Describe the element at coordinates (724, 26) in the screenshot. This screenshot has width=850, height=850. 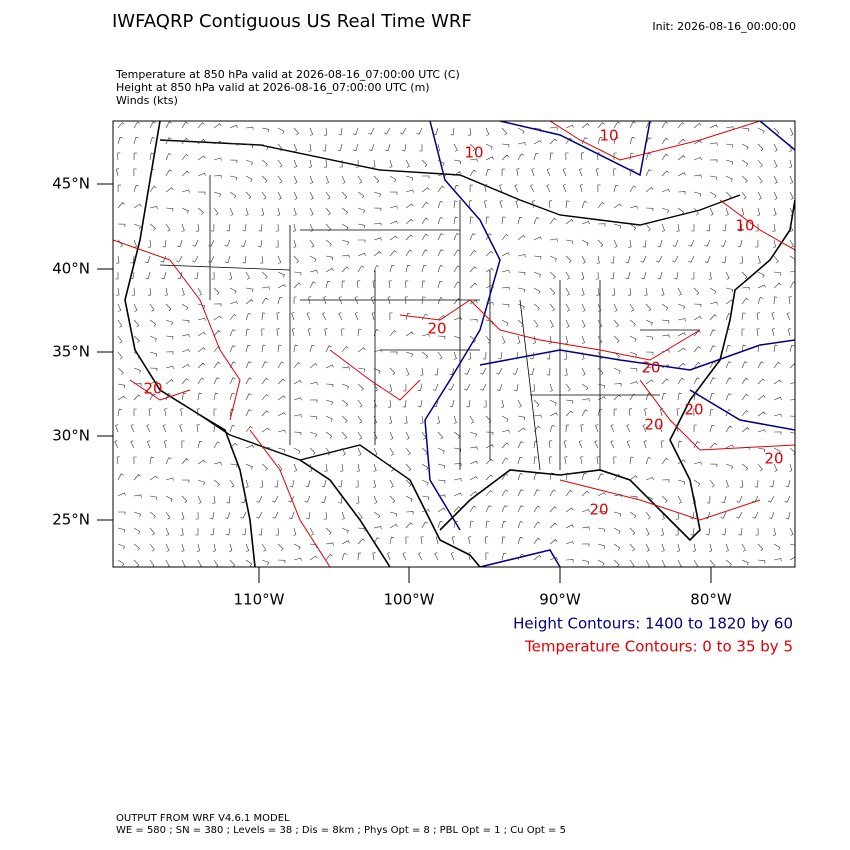
I see `init-time: Init: 2026-08-16_00:00:00` at that location.